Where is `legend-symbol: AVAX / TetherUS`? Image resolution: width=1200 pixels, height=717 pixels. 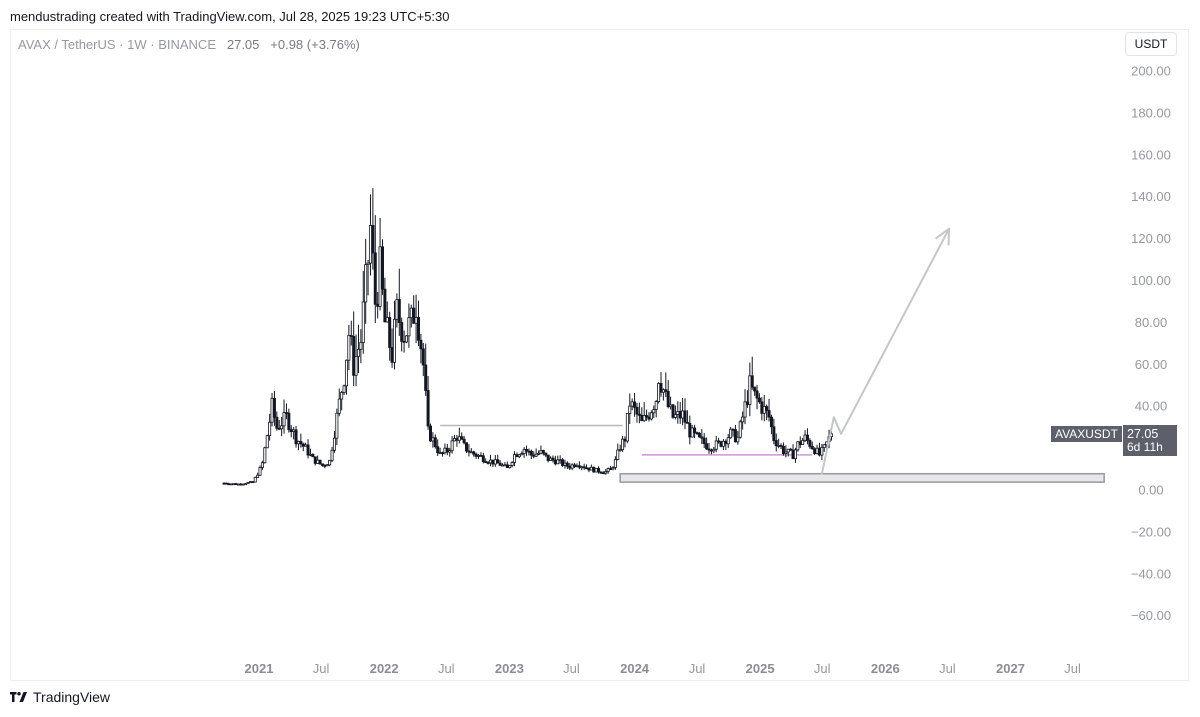 legend-symbol: AVAX / TetherUS is located at coordinates (67, 44).